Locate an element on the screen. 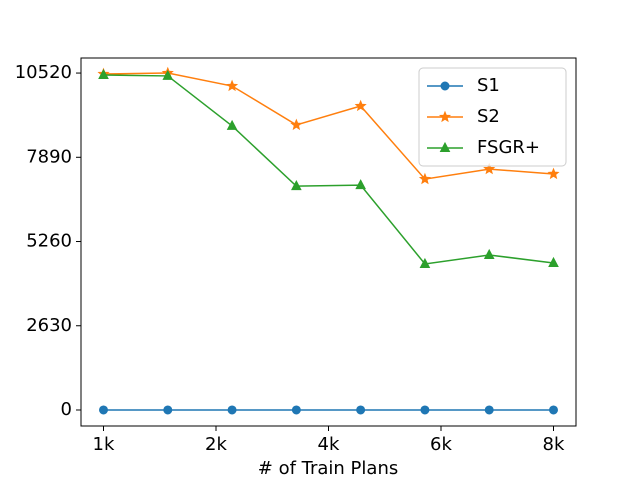  y-tick-label: 2630 is located at coordinates (49, 325).